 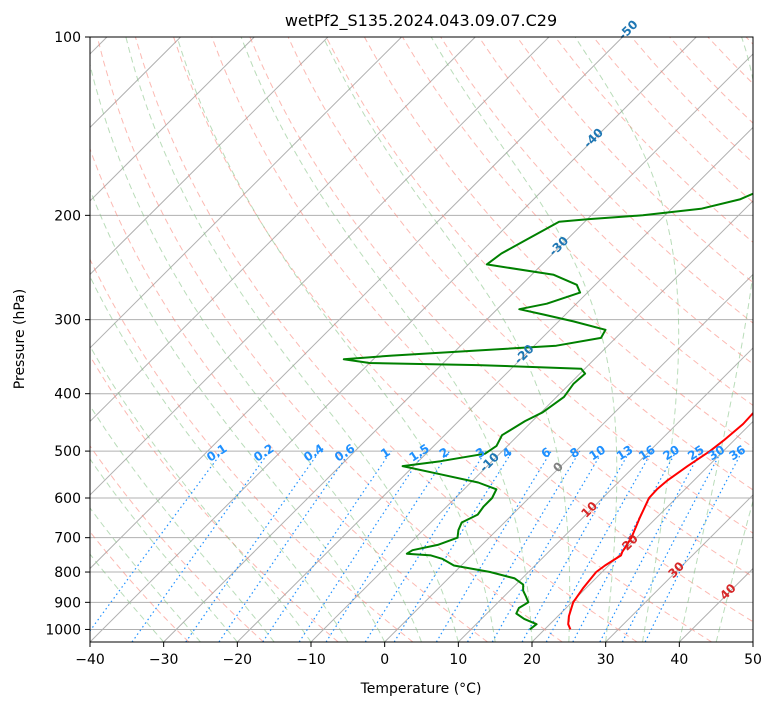 I want to click on y-tick-label: 100, so click(x=67, y=38).